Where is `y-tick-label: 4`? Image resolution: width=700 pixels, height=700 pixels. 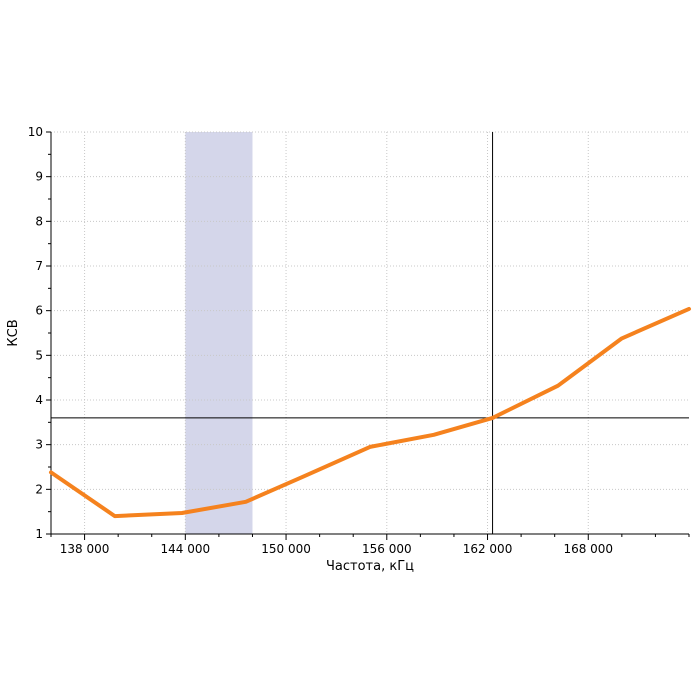
y-tick-label: 4 is located at coordinates (39, 400).